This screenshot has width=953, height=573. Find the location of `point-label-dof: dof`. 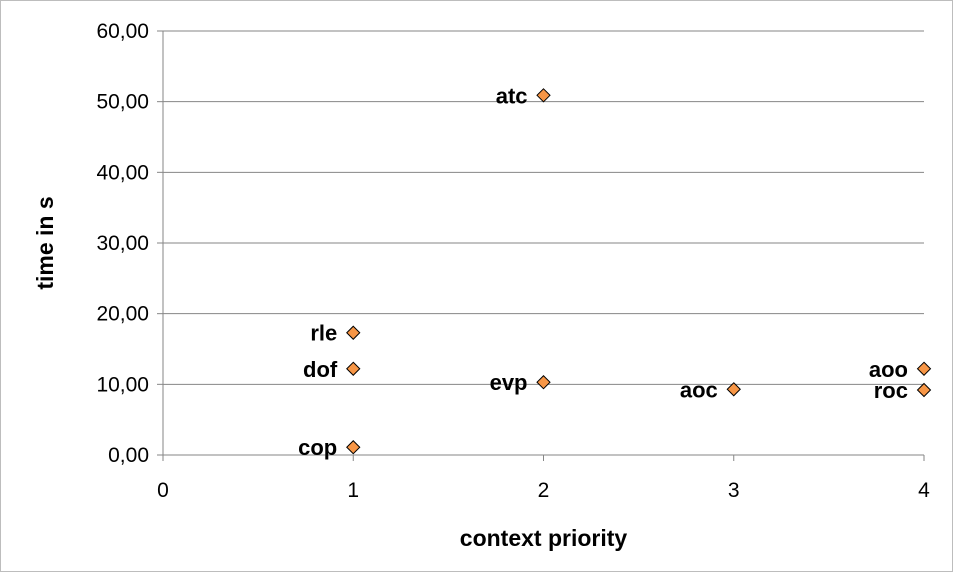

point-label-dof: dof is located at coordinates (320, 369).